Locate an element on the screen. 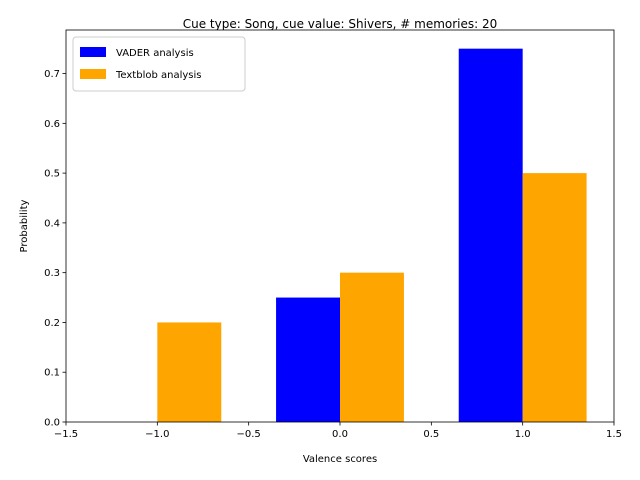 The image size is (640, 480). y-tick-label: 0.6 is located at coordinates (52, 124).